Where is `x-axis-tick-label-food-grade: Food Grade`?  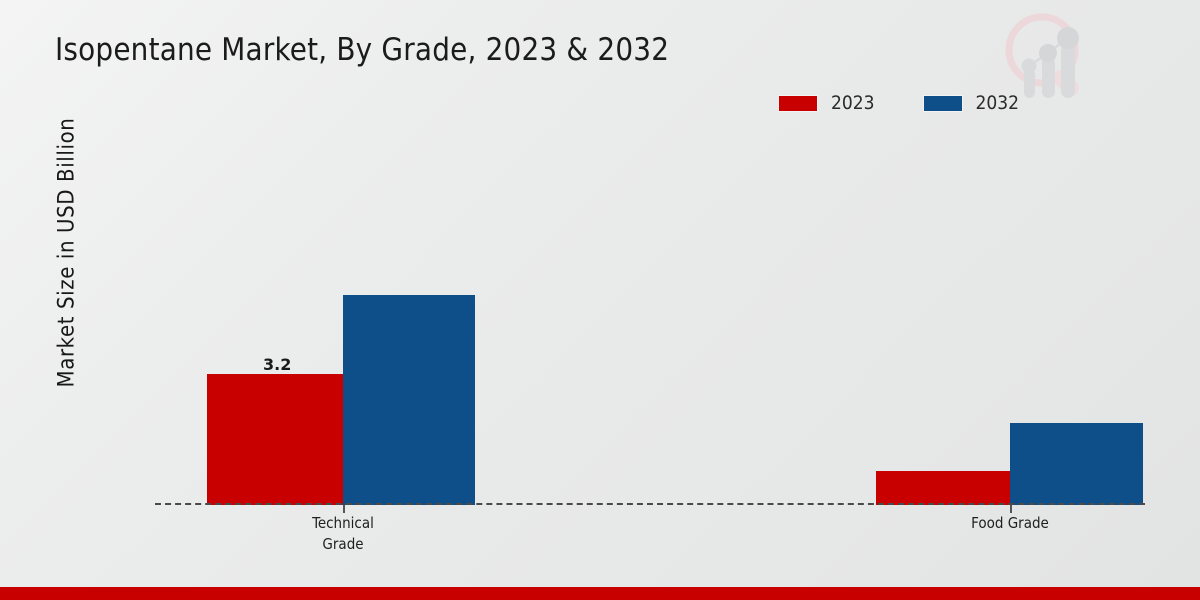
x-axis-tick-label-food-grade: Food Grade is located at coordinates (1010, 523).